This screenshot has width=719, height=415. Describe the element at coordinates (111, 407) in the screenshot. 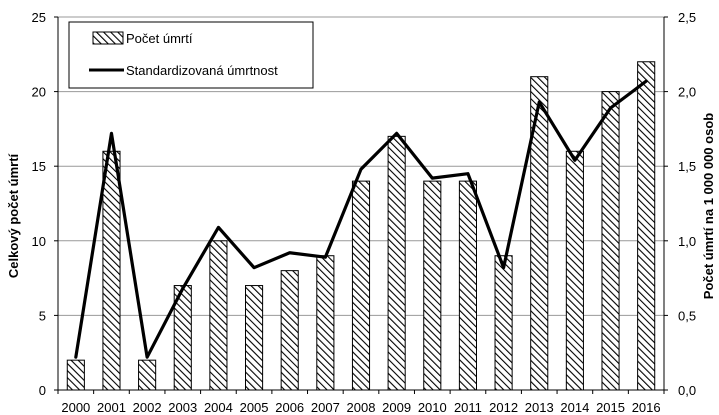

I see `x-tick-label: 2001` at that location.